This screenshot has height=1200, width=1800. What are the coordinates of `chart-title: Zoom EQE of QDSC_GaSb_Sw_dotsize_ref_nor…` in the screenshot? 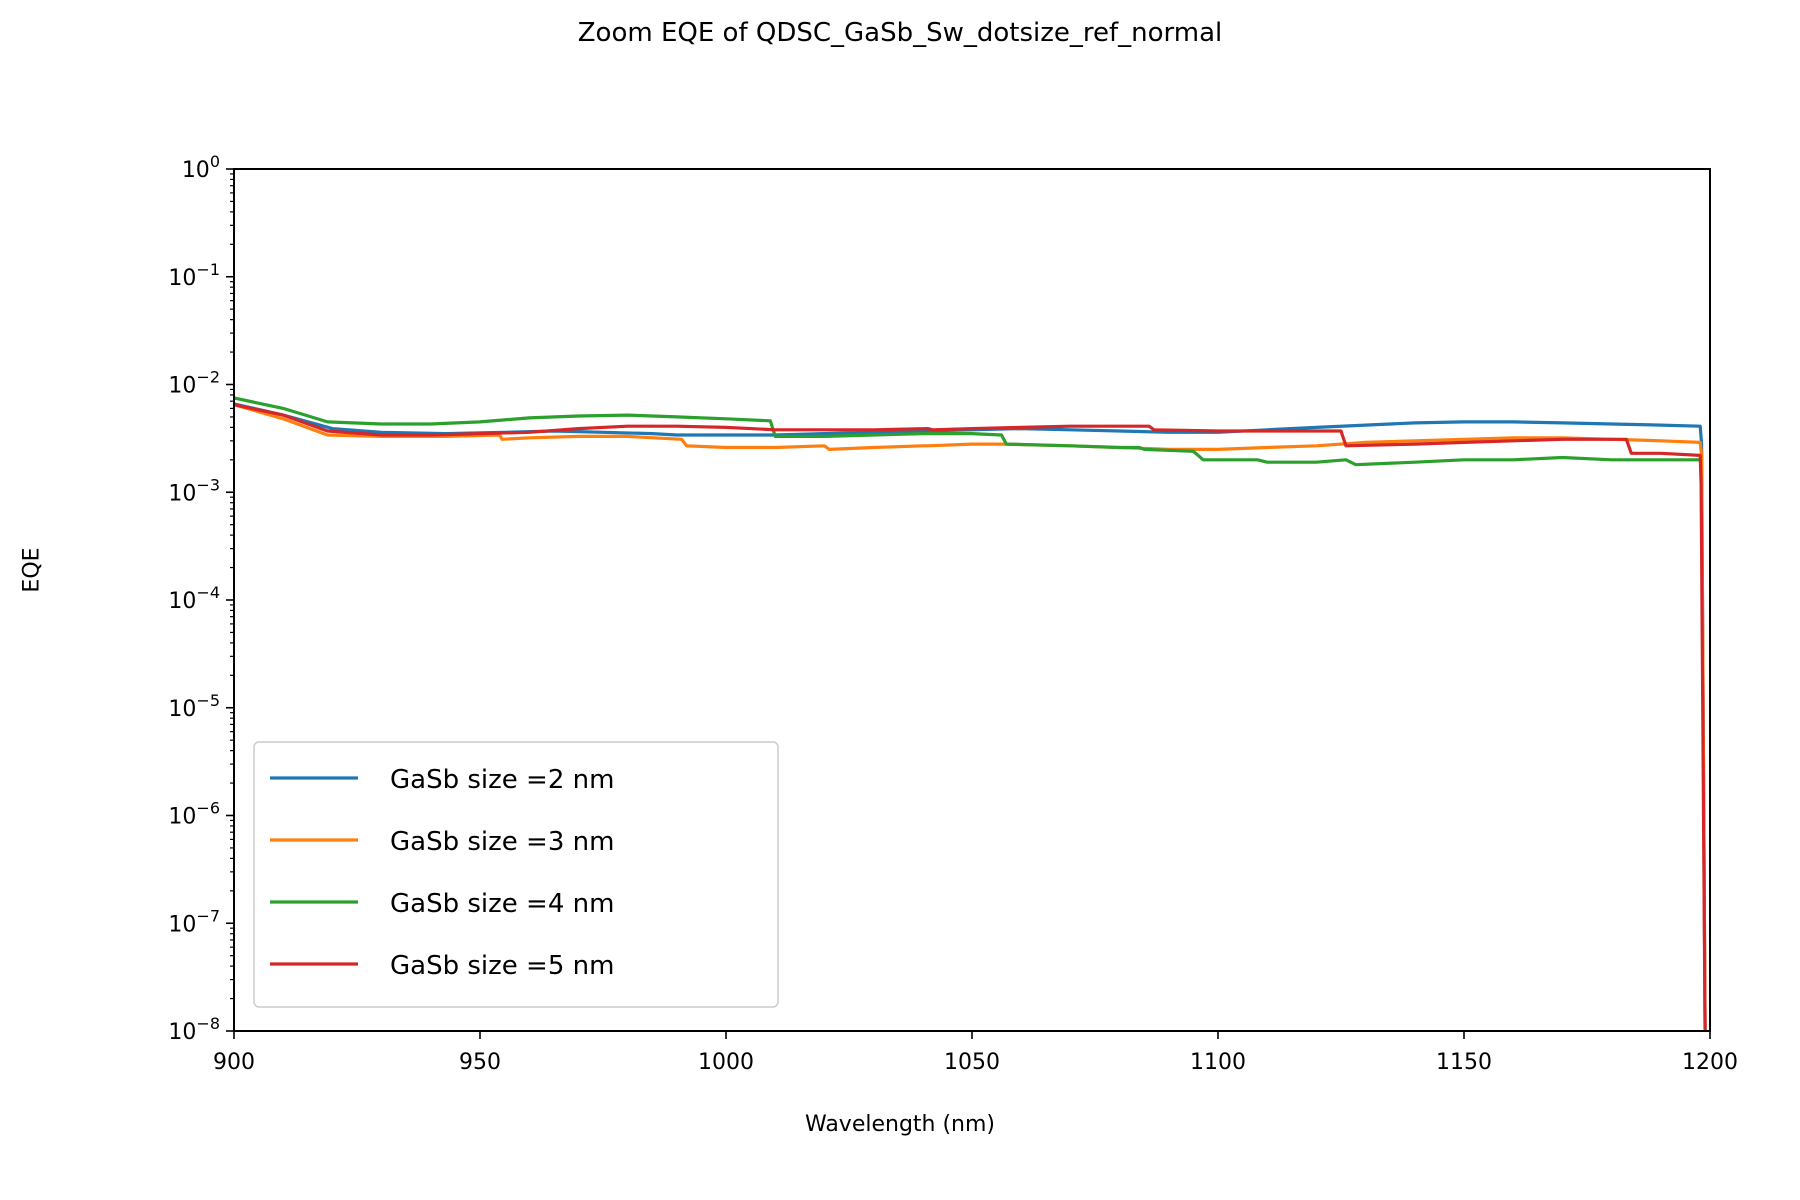 It's located at (900, 33).